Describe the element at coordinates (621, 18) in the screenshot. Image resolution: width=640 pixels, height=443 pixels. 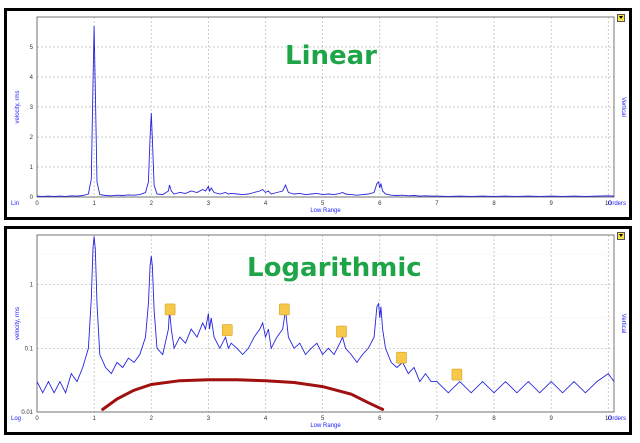
I see `linear-menu-button` at that location.